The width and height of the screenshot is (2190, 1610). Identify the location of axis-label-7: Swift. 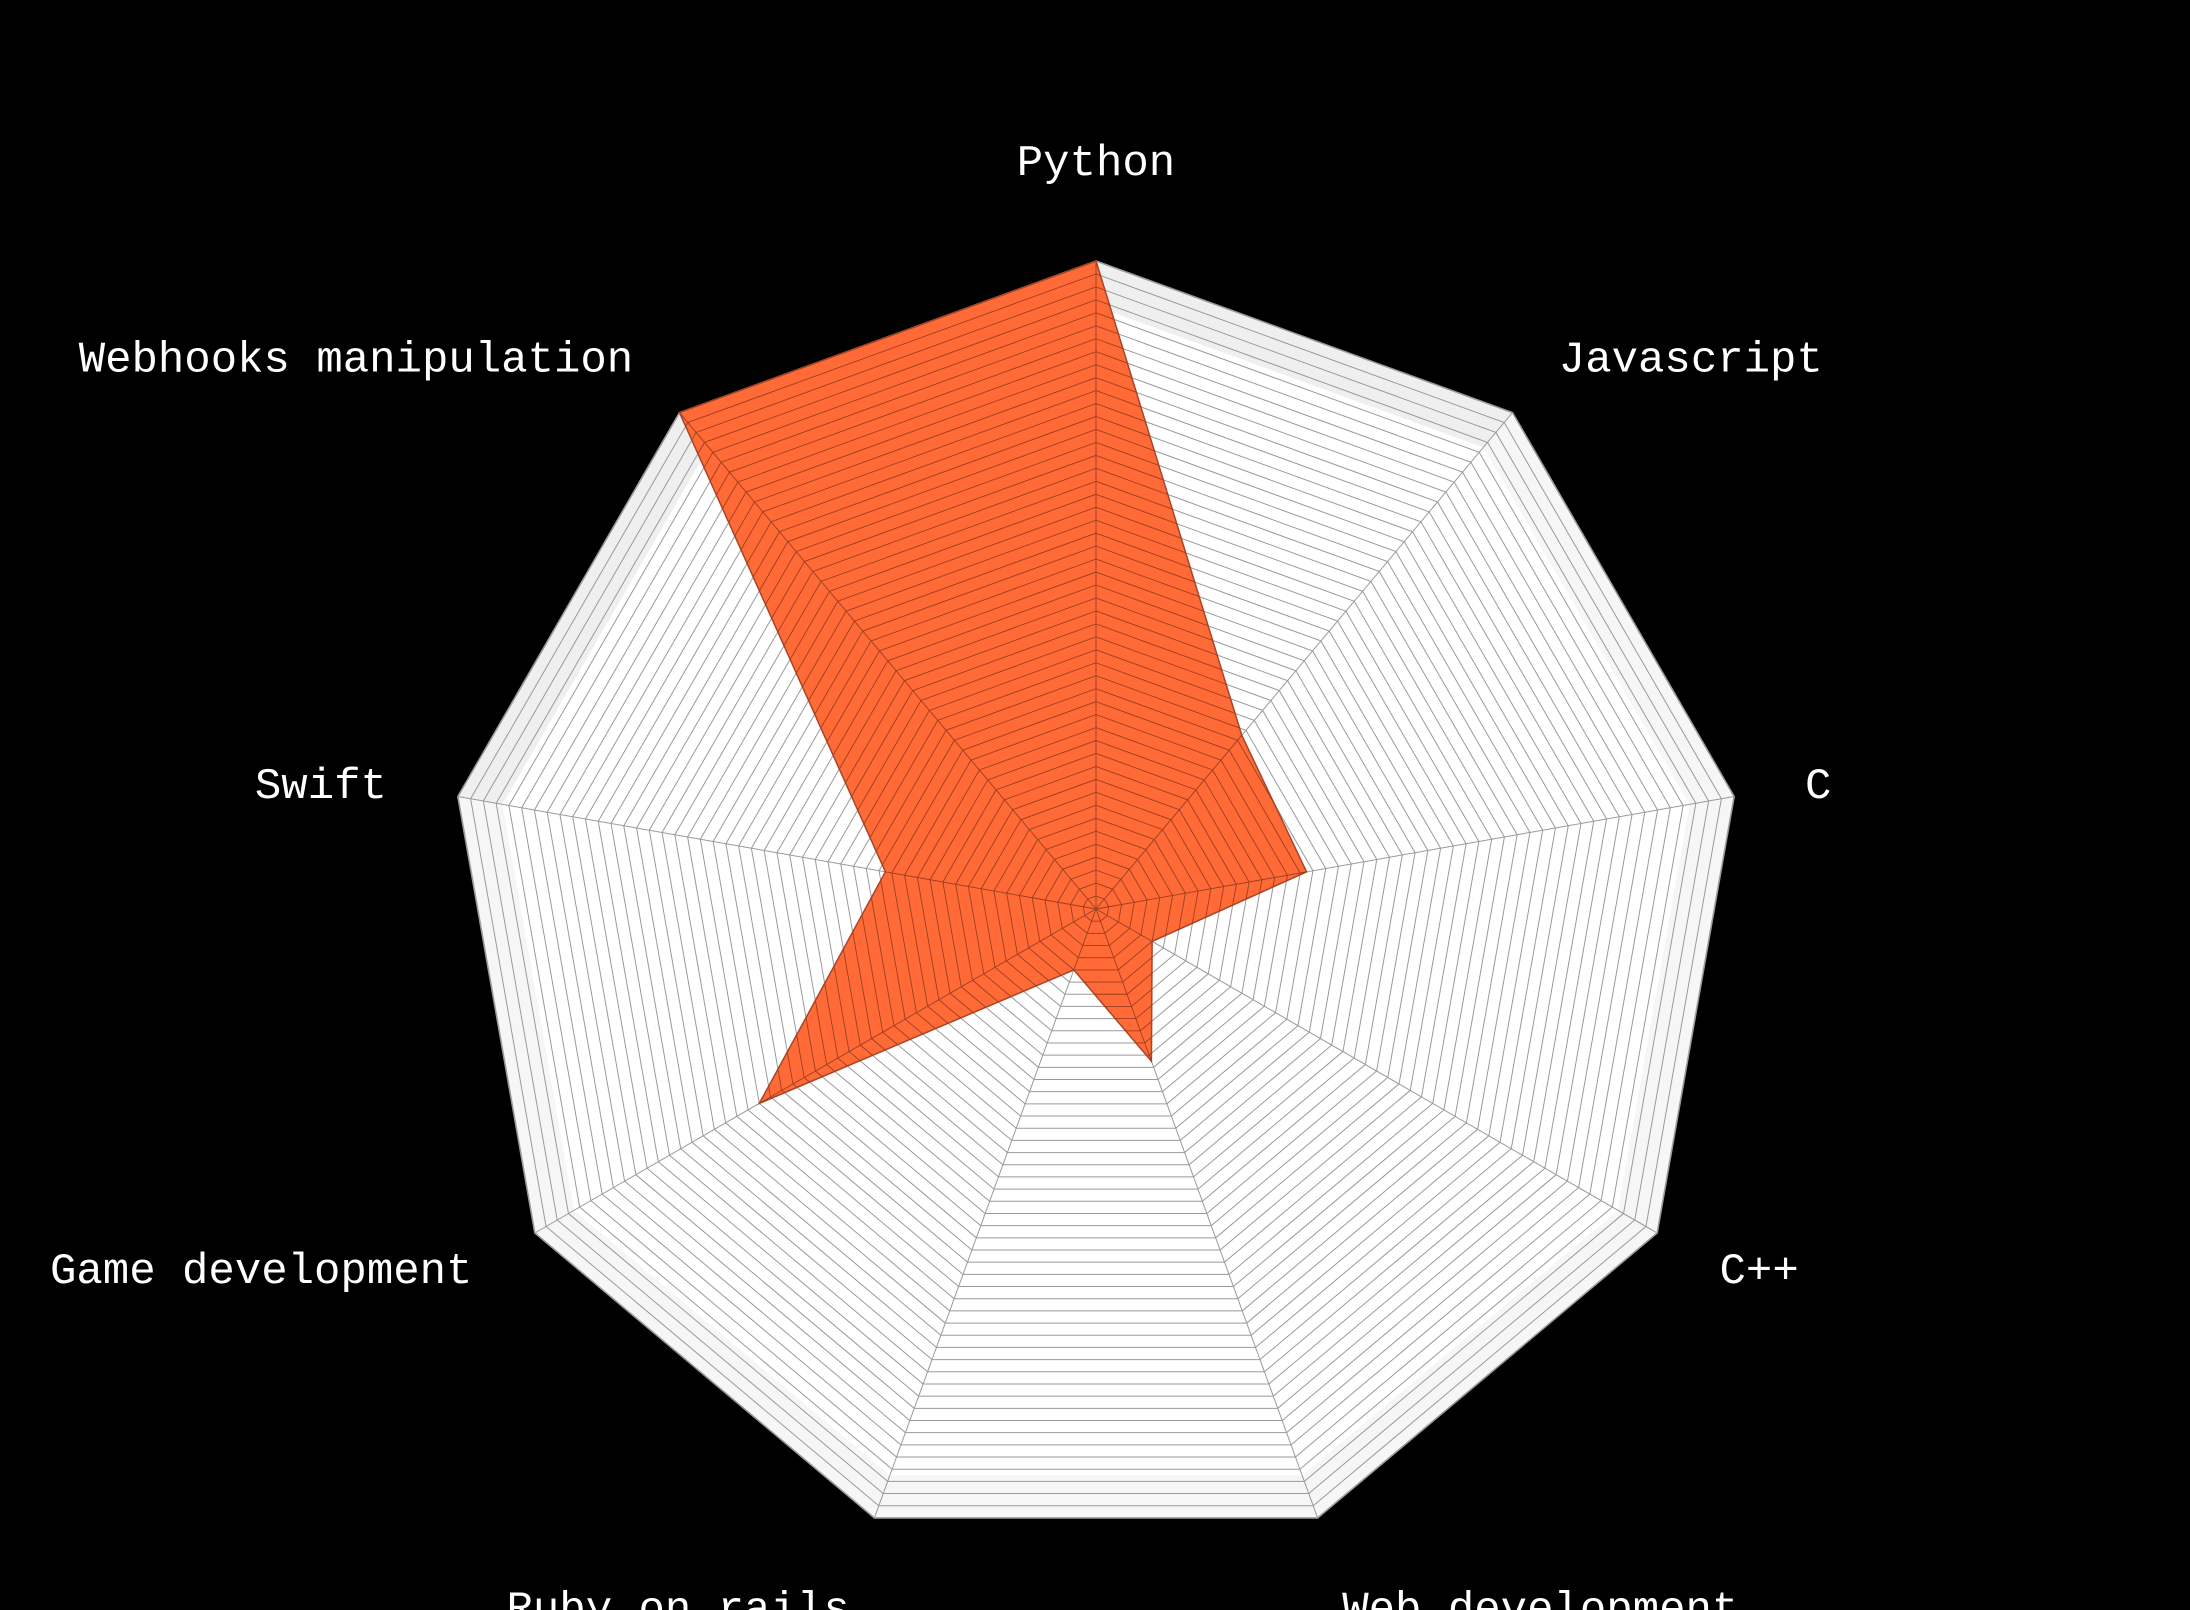
(321, 787).